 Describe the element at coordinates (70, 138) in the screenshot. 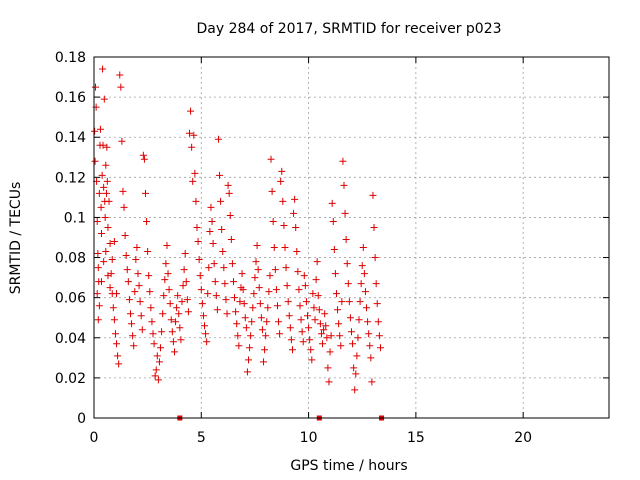

I see `y-tick-label: 0.14` at that location.